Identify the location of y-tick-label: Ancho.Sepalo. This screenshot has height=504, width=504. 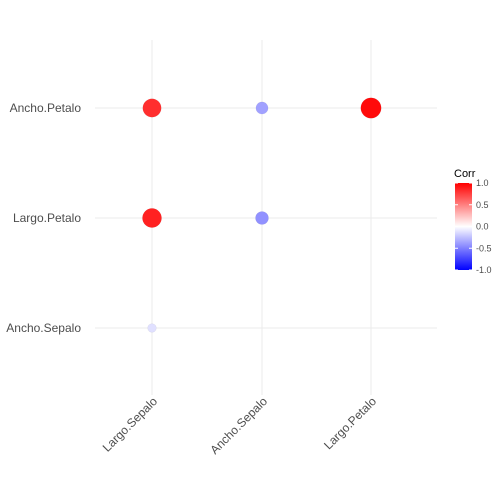
(43, 328).